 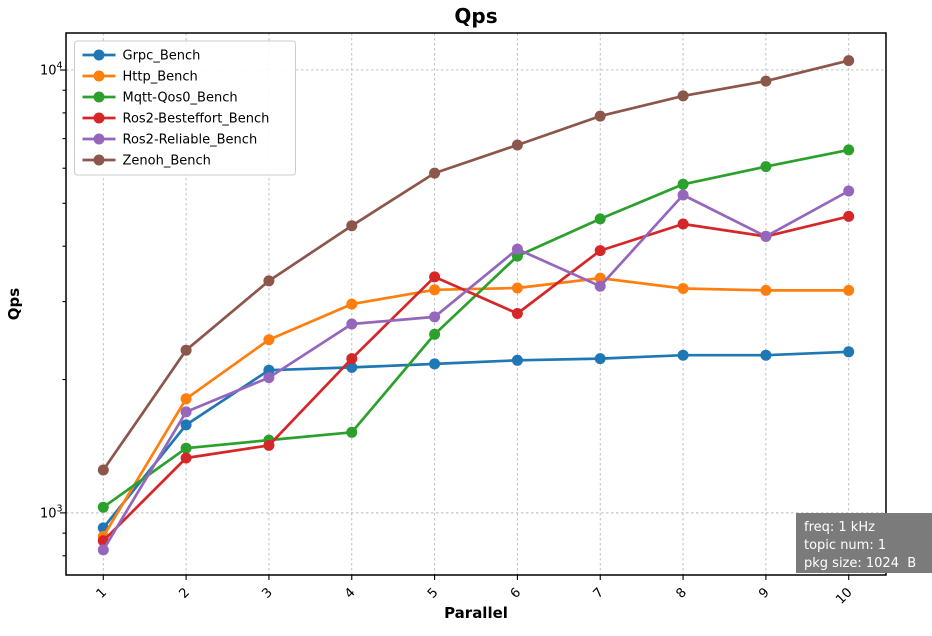 What do you see at coordinates (103, 507) in the screenshot?
I see `marker-Mqtt-Qos0_Bench-x1` at bounding box center [103, 507].